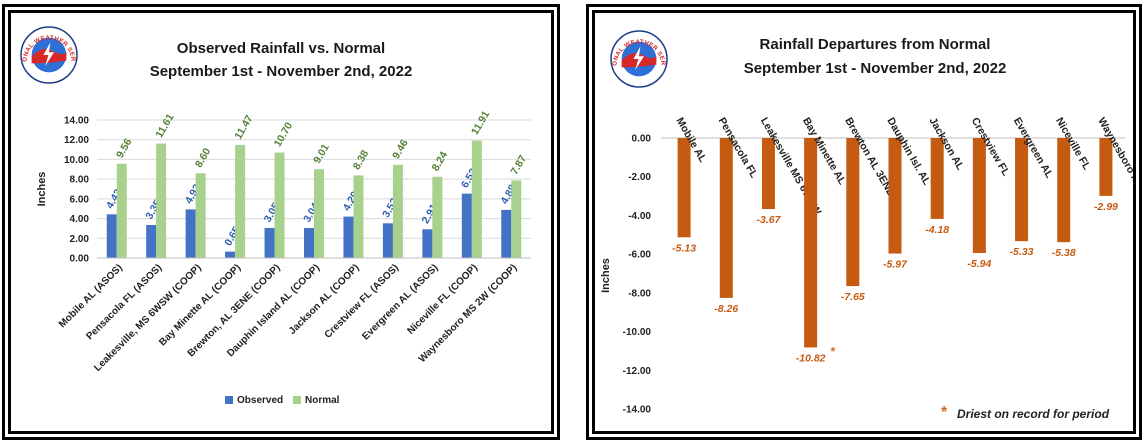 The height and width of the screenshot is (442, 1146). Describe the element at coordinates (80, 219) in the screenshot. I see `left-y-tick-2: 4.00` at that location.